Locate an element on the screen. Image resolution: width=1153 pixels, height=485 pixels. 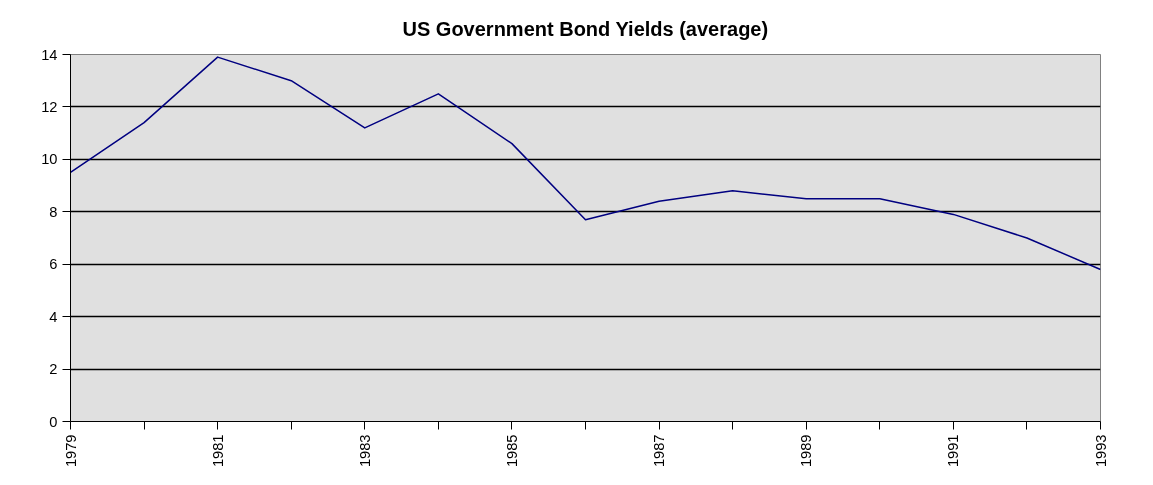
y-tick-label: 10 is located at coordinates (49, 159).